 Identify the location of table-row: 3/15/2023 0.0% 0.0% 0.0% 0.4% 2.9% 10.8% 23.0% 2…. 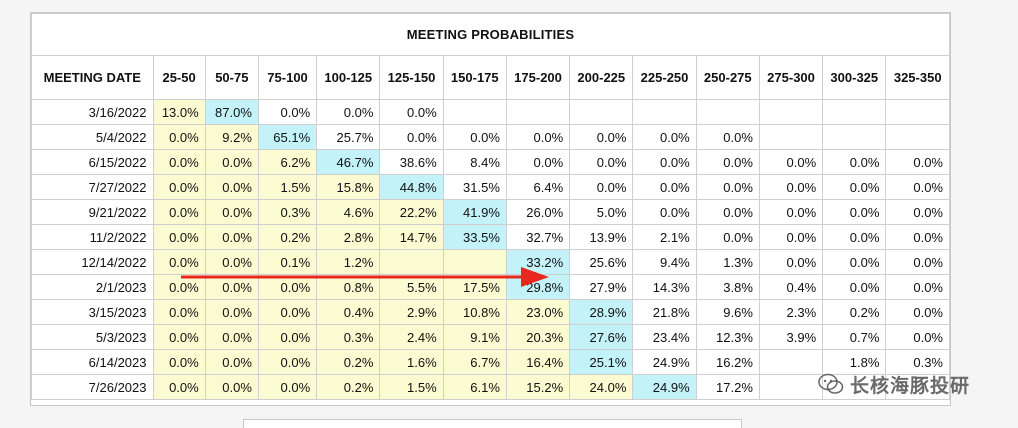
(490, 312).